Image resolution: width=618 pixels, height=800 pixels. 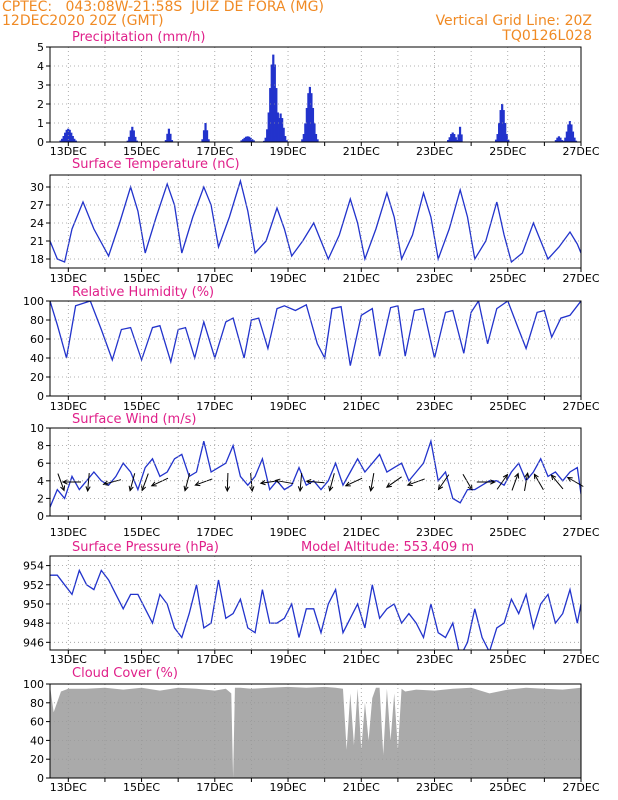 I want to click on y-tick-label: 18, so click(x=37, y=259).